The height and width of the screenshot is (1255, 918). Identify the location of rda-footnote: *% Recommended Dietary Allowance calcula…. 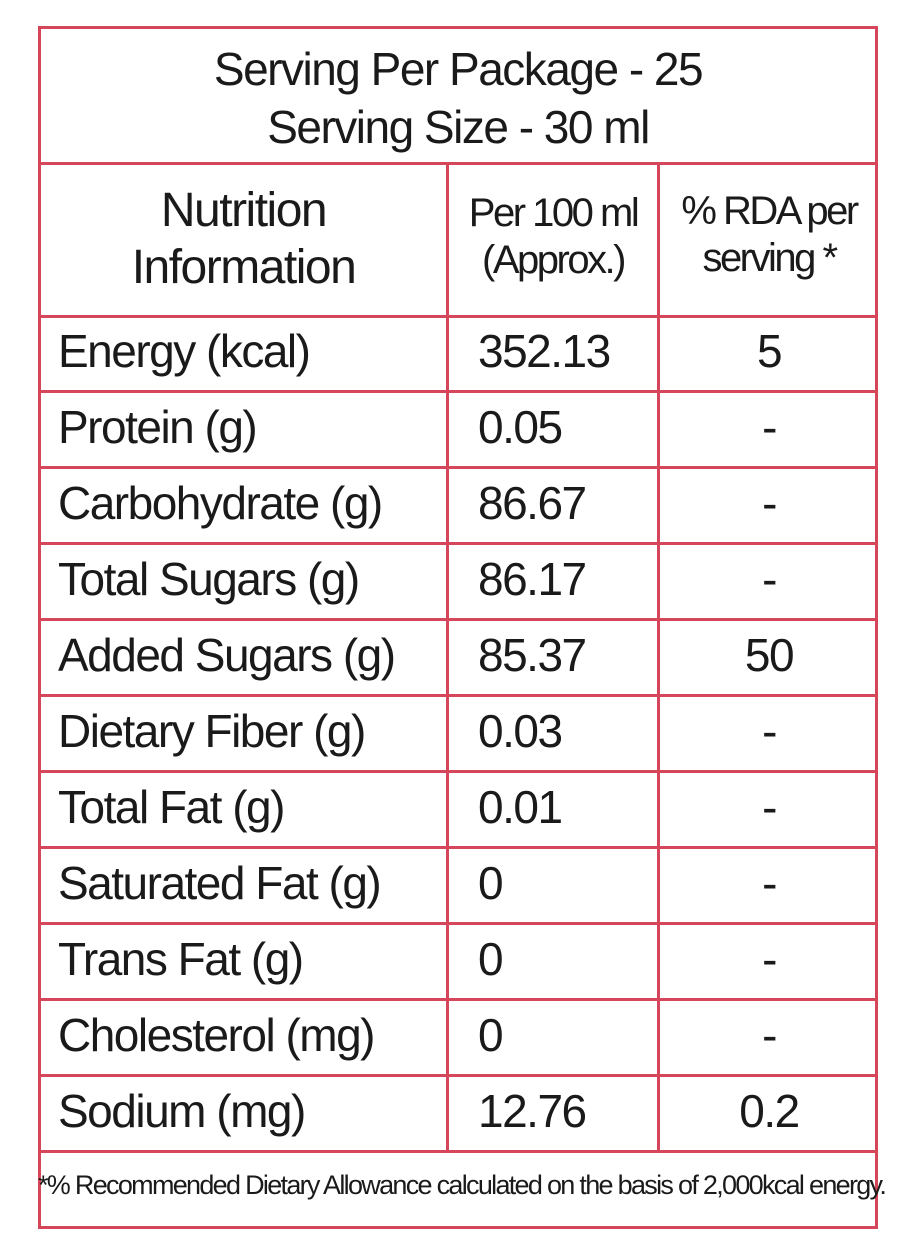
(458, 1185).